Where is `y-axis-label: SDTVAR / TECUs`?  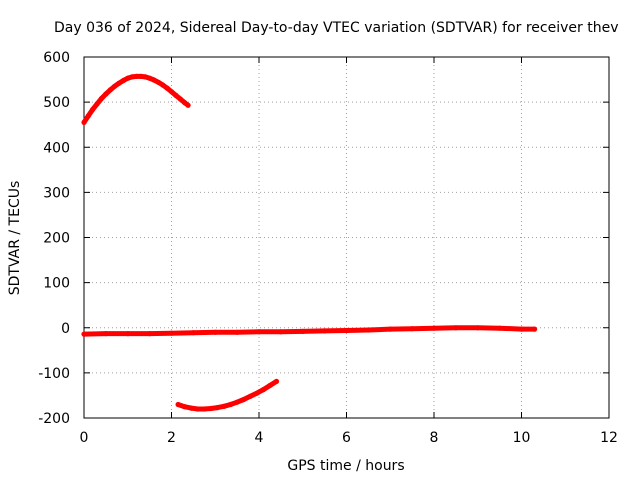
y-axis-label: SDTVAR / TECUs is located at coordinates (15, 238).